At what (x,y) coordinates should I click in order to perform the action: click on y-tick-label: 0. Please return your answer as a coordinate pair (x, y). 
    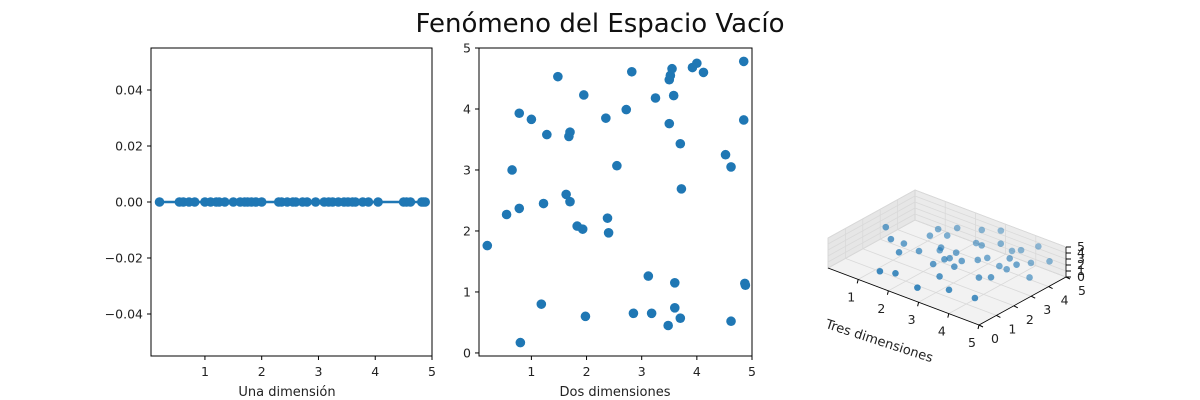
    Looking at the image, I should click on (467, 352).